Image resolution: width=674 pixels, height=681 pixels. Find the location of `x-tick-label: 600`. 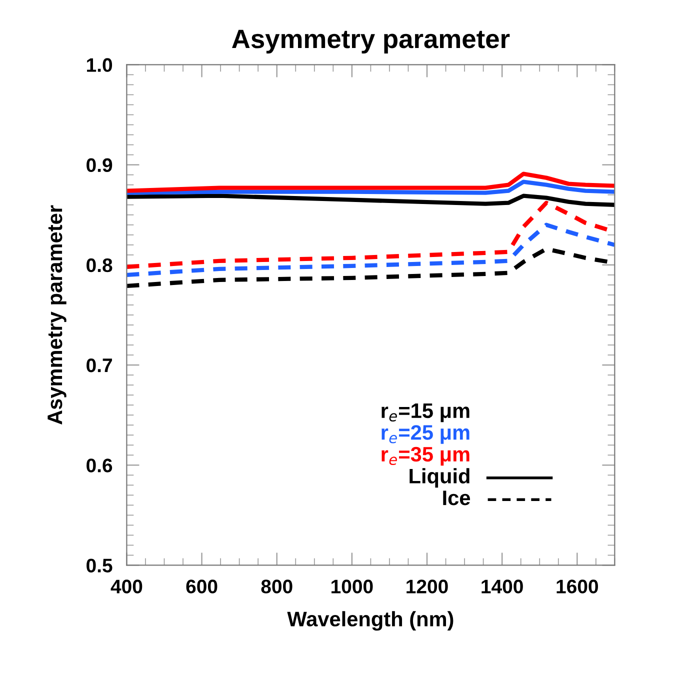

x-tick-label: 600 is located at coordinates (202, 587).